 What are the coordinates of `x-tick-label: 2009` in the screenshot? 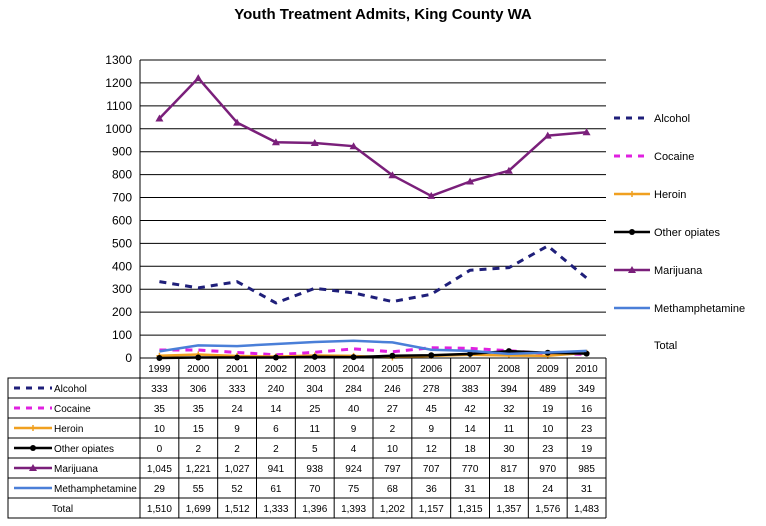 It's located at (548, 369).